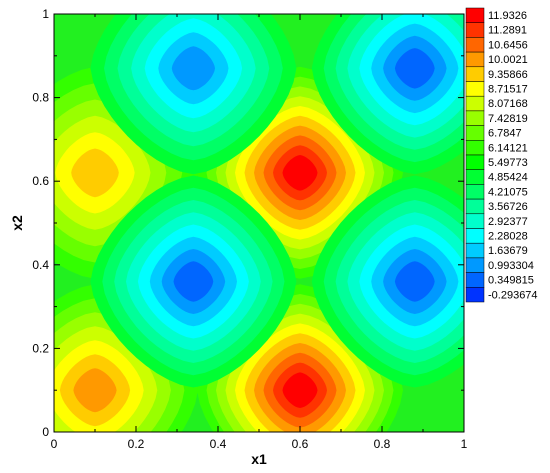 This screenshot has width=550, height=473. I want to click on legend-label: 0.349815, so click(511, 281).